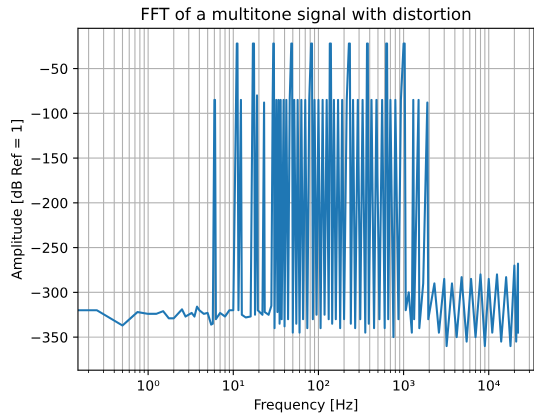 This screenshot has height=416, width=534. What do you see at coordinates (149, 385) in the screenshot?
I see `x-tick-label: 10⁰` at bounding box center [149, 385].